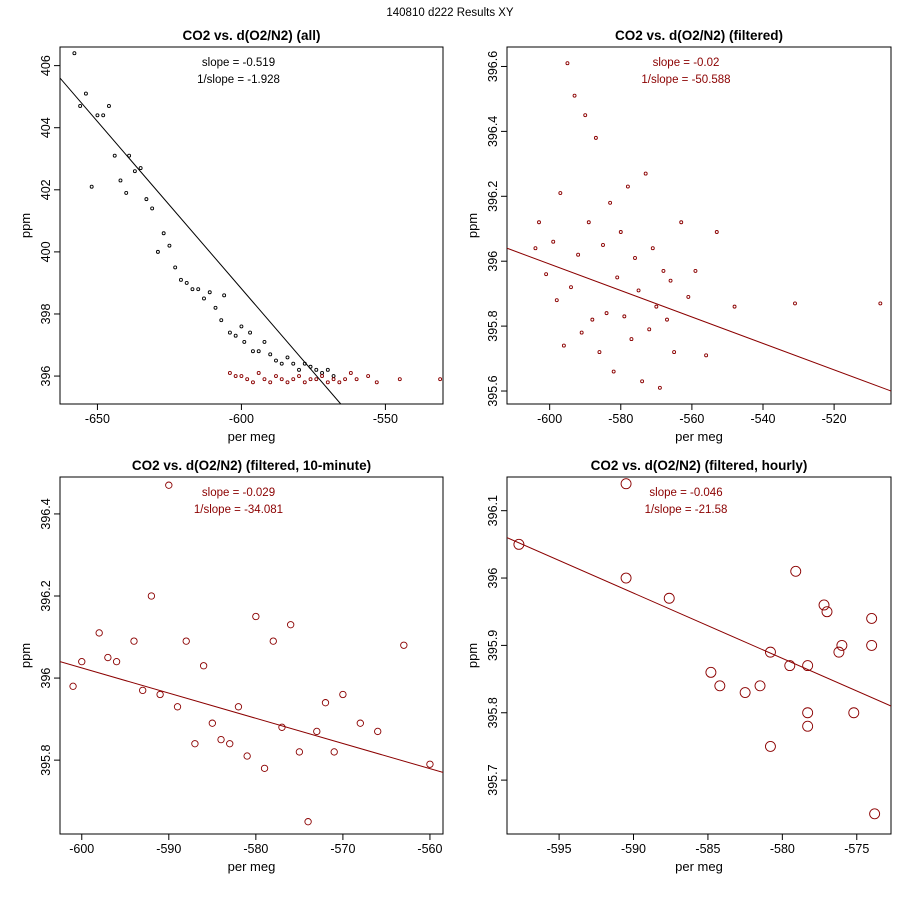  What do you see at coordinates (251, 465) in the screenshot?
I see `chart-title: CO2 vs. d(O2/N2) (filtered, 10-minute)` at bounding box center [251, 465].